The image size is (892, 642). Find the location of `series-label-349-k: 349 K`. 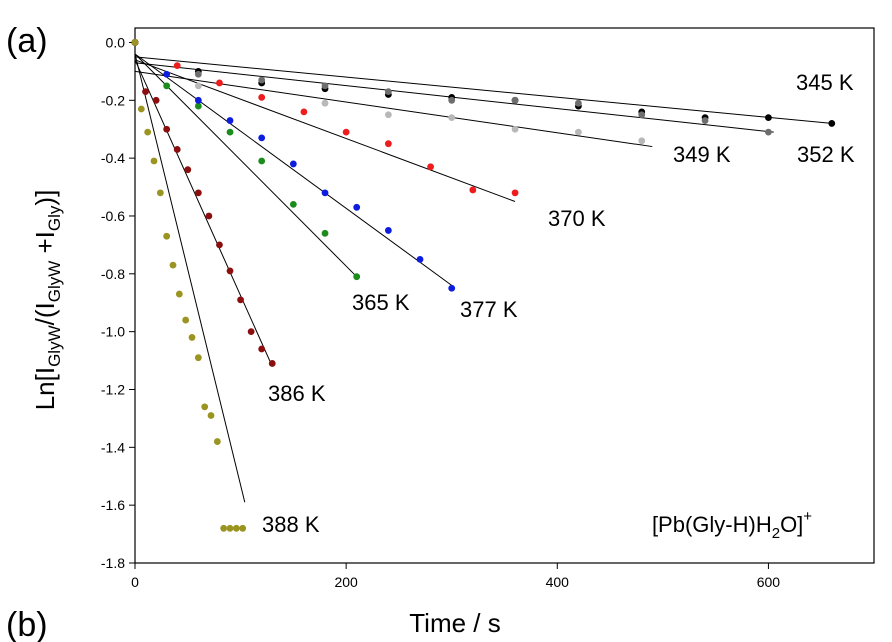

series-label-349-k: 349 K is located at coordinates (702, 154).